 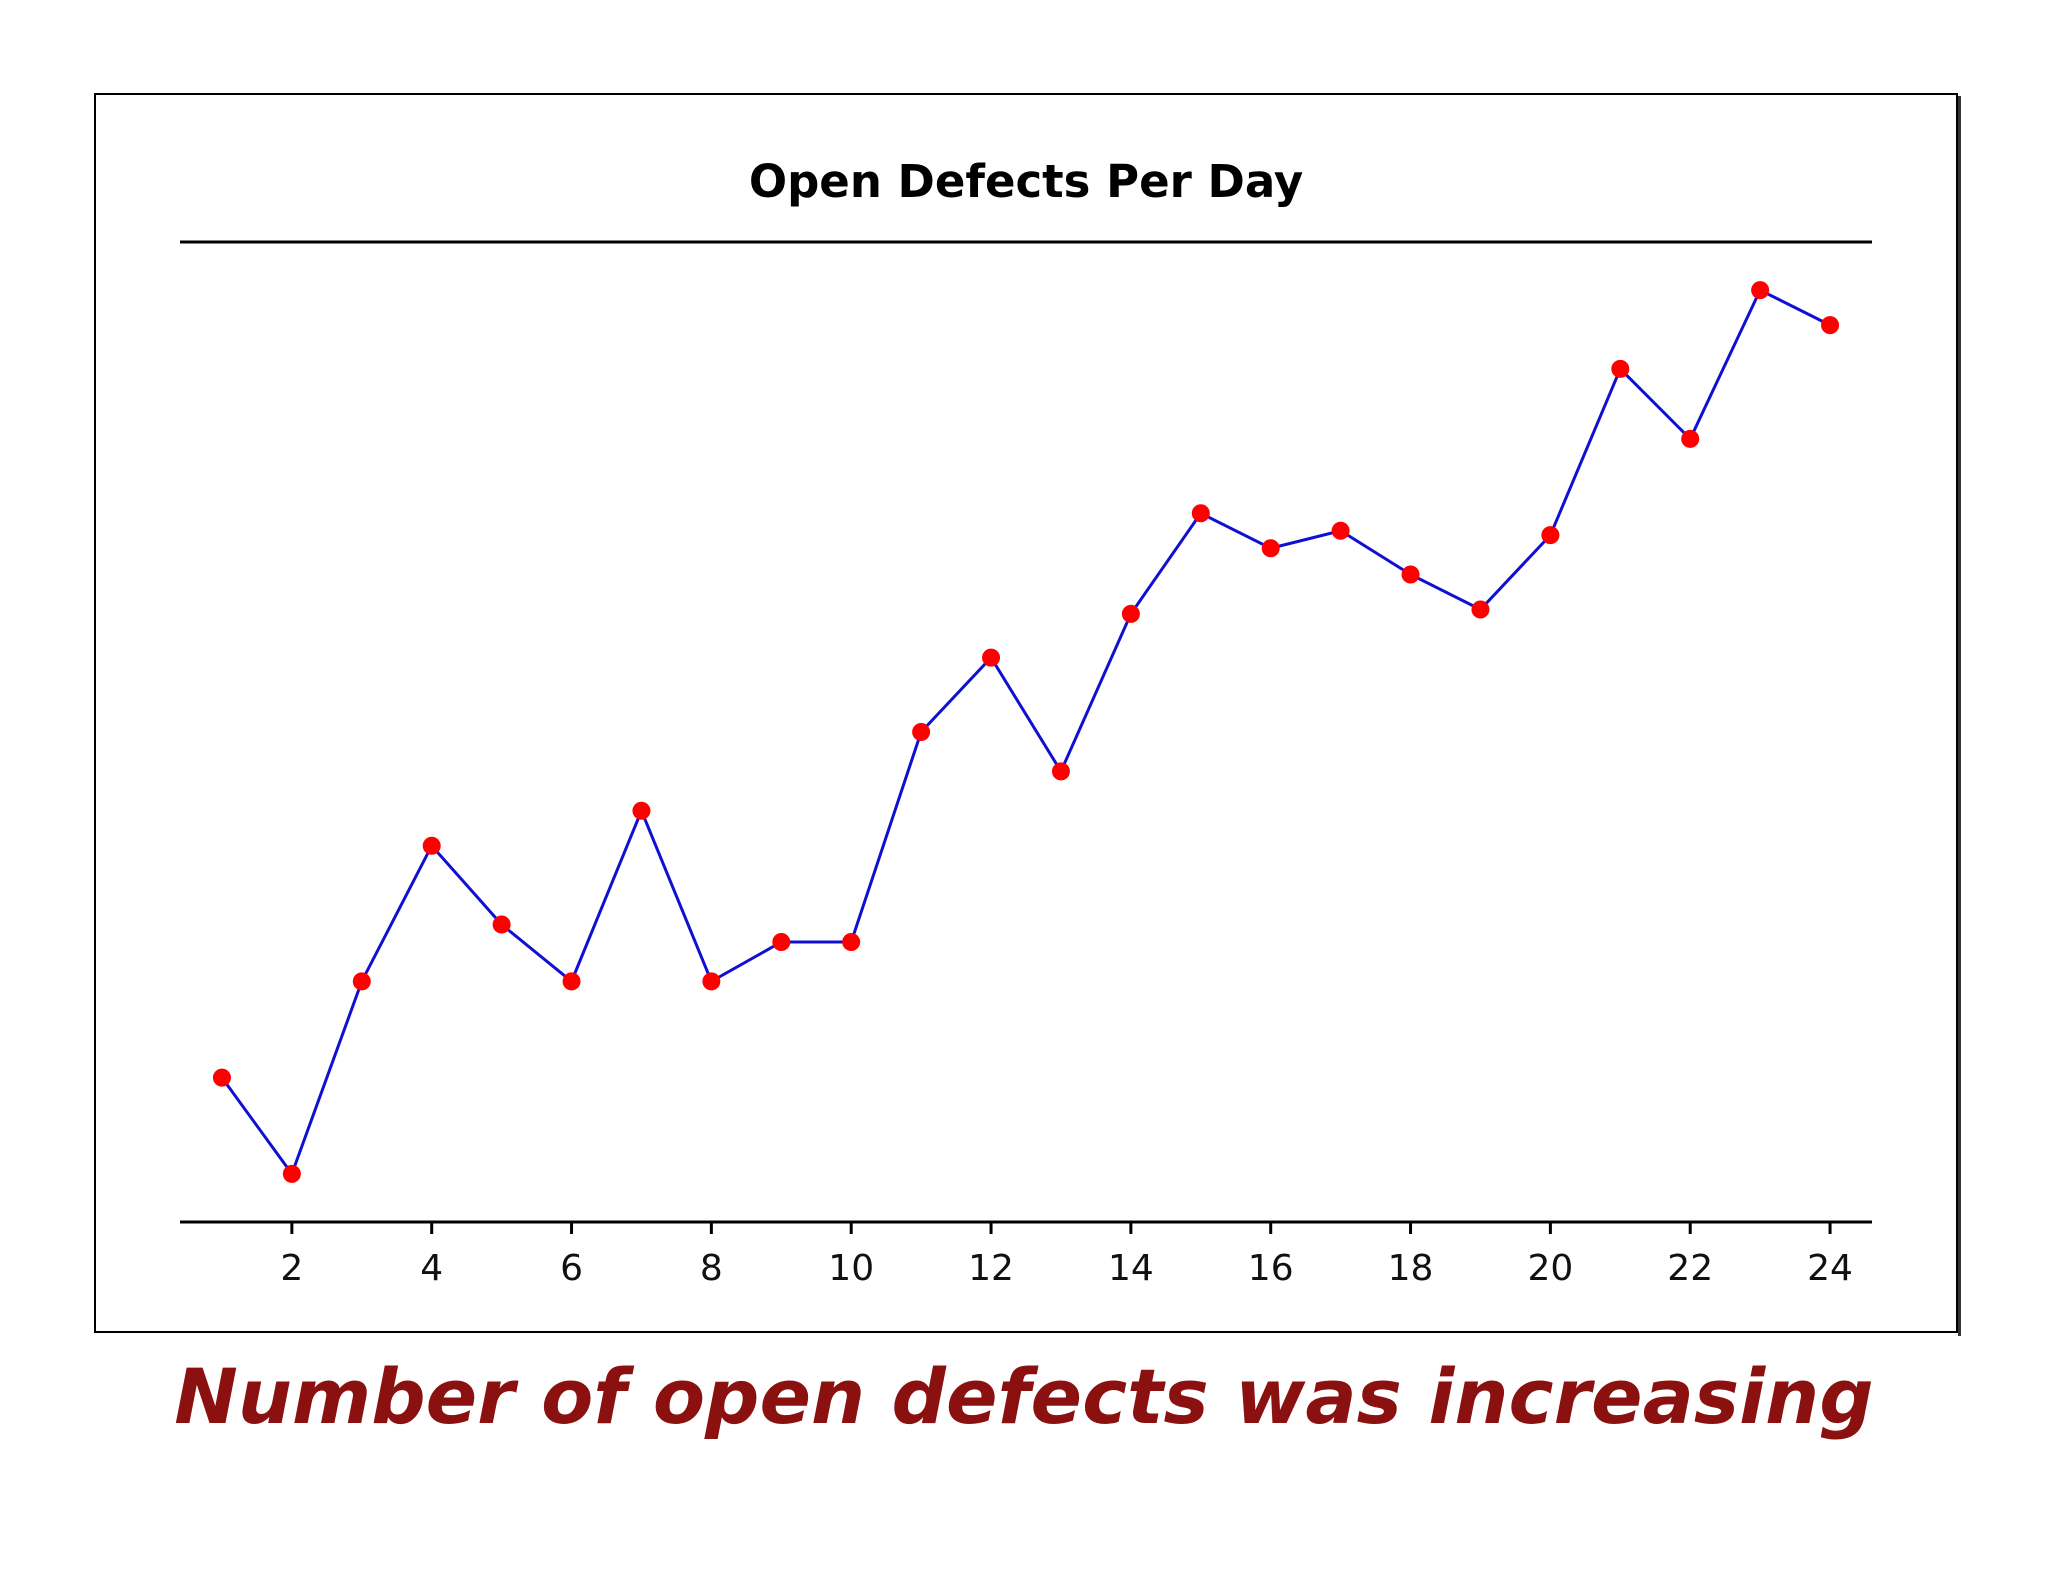 I want to click on x-tick-label-4: 4, so click(x=431, y=1268).